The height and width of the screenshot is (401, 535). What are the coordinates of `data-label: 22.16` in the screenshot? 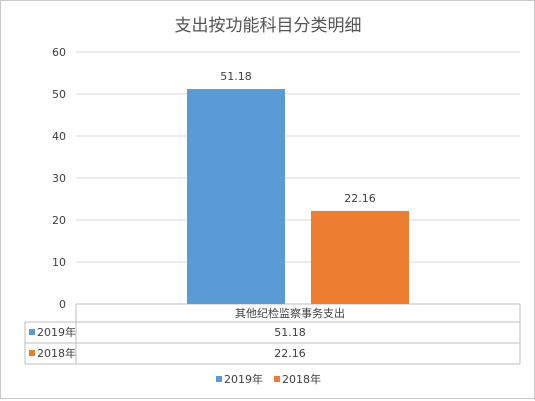 It's located at (360, 198).